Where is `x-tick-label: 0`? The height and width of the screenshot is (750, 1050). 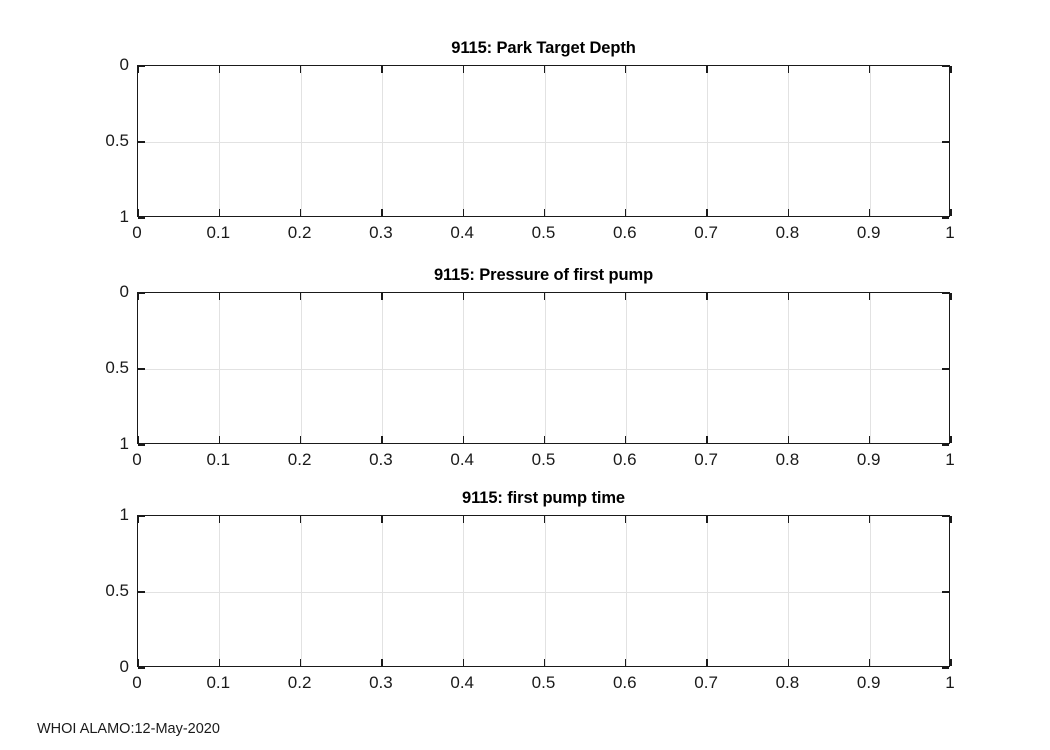 x-tick-label: 0 is located at coordinates (137, 232).